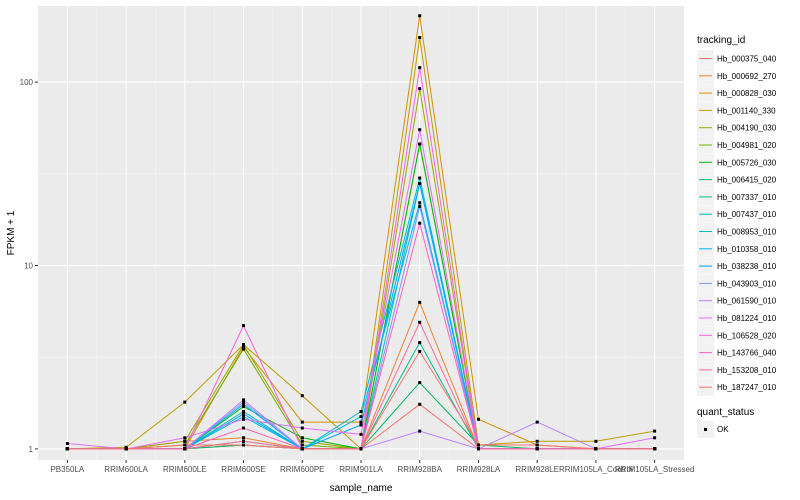  I want to click on legend-title: tracking_id, so click(721, 40).